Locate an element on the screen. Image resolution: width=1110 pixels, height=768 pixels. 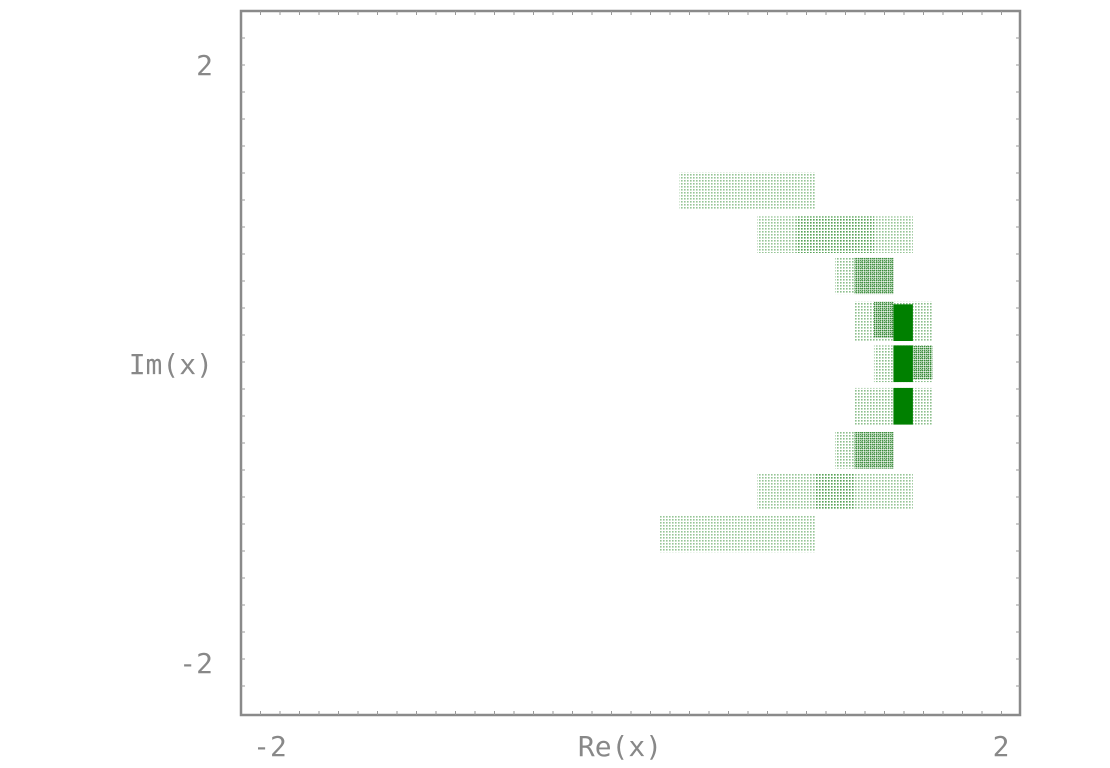
x-tick-label: -2 is located at coordinates (270, 746).